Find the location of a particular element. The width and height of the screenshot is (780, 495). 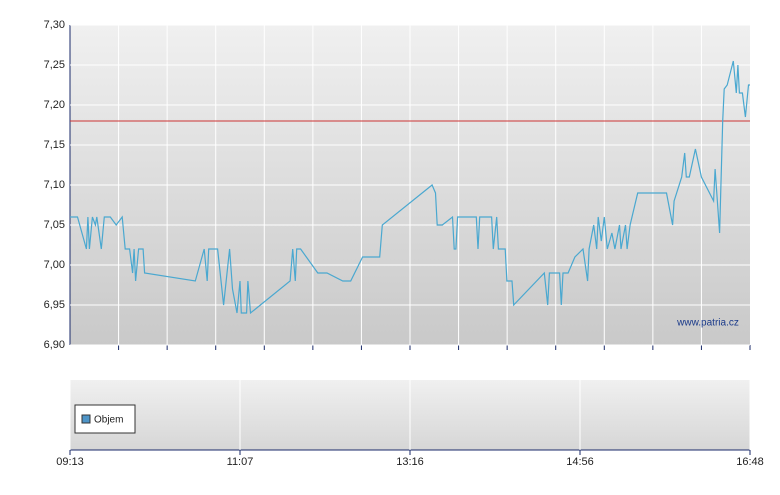

x-tick-label: 13:16 is located at coordinates (410, 462).